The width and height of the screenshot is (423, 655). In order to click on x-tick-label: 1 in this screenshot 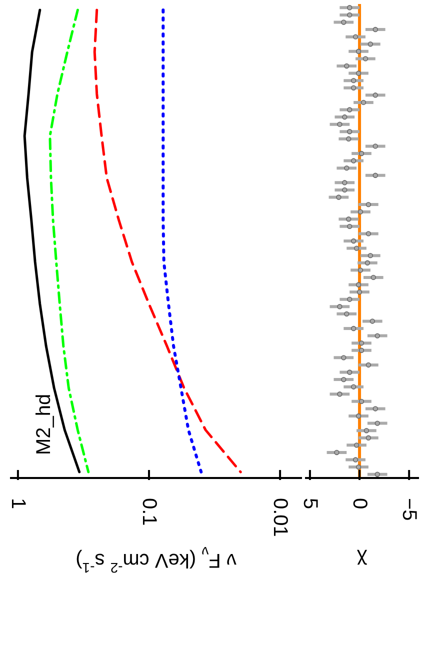, I will do `click(17, 504)`.